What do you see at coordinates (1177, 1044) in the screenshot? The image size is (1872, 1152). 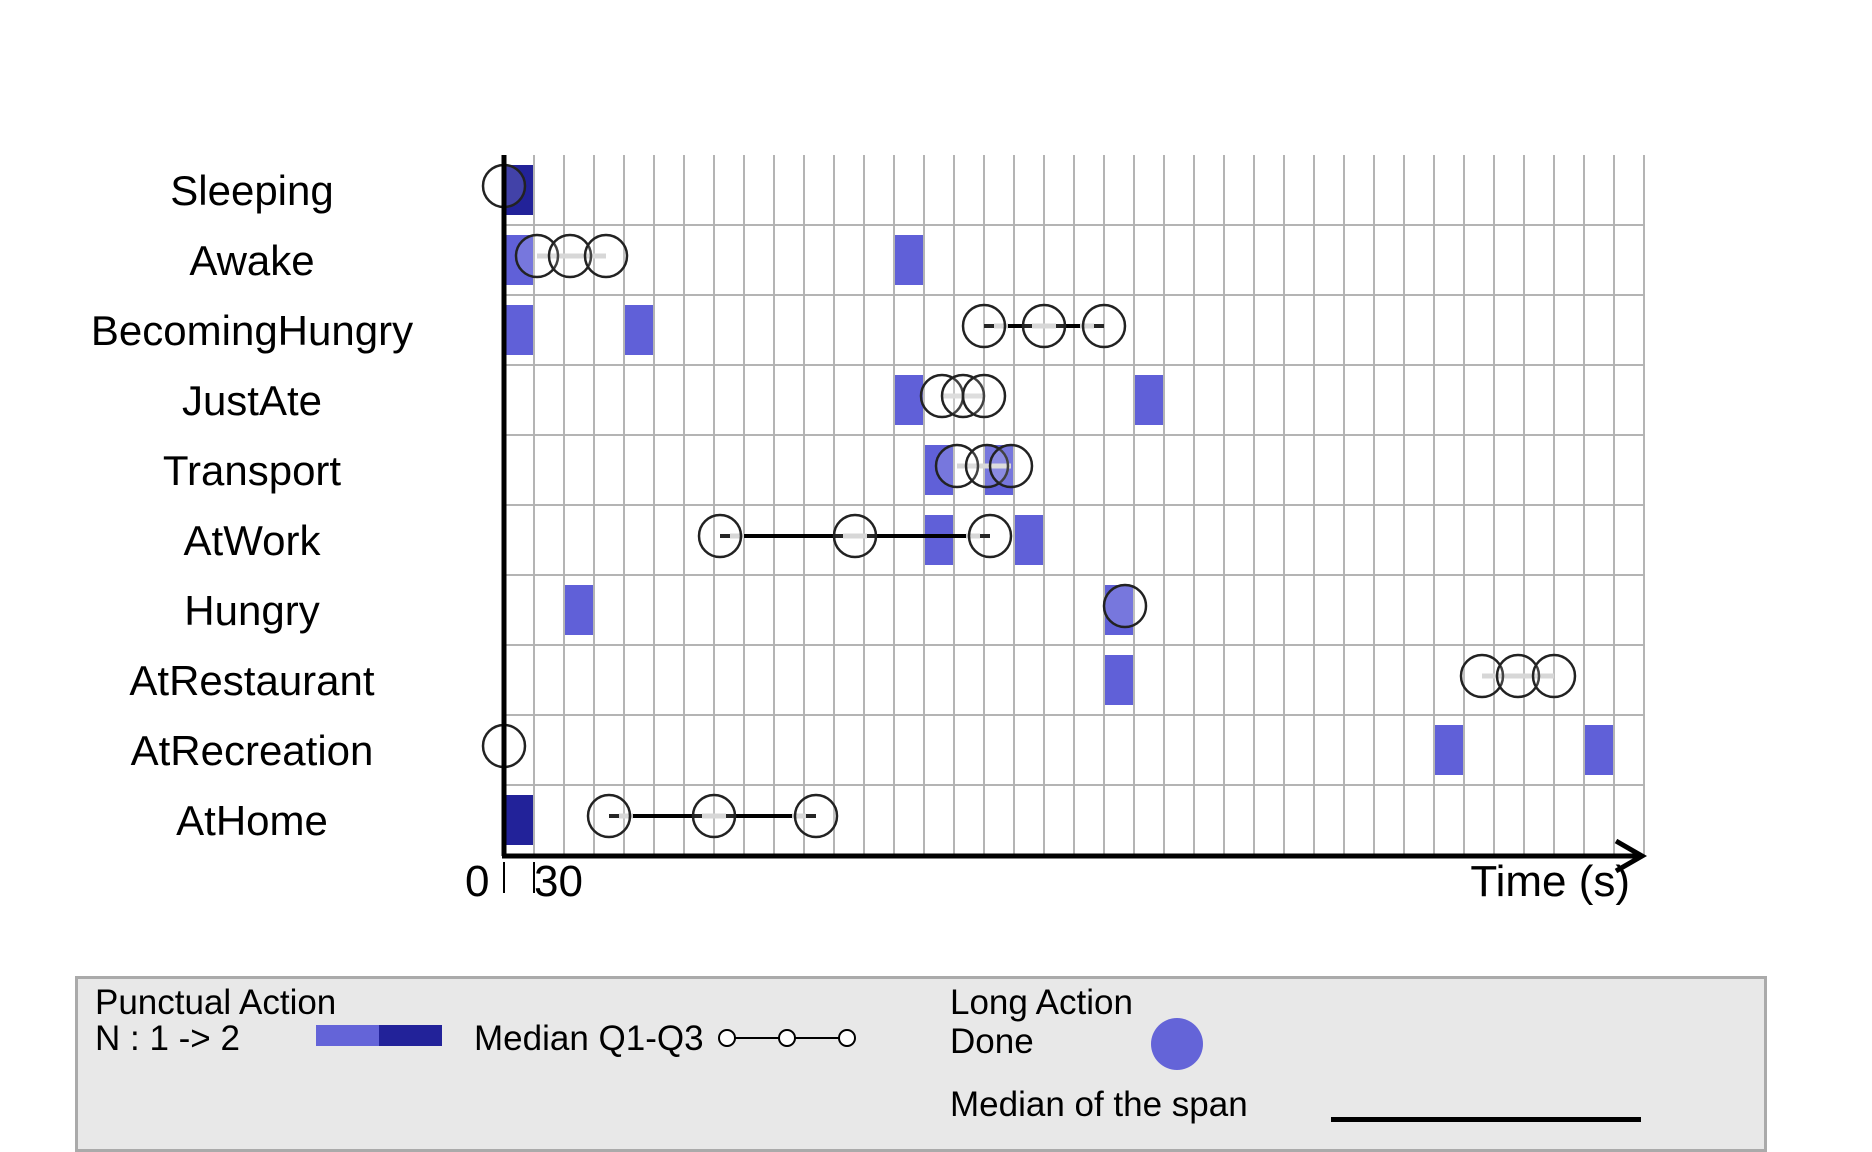 I see `legend-done-dot` at bounding box center [1177, 1044].